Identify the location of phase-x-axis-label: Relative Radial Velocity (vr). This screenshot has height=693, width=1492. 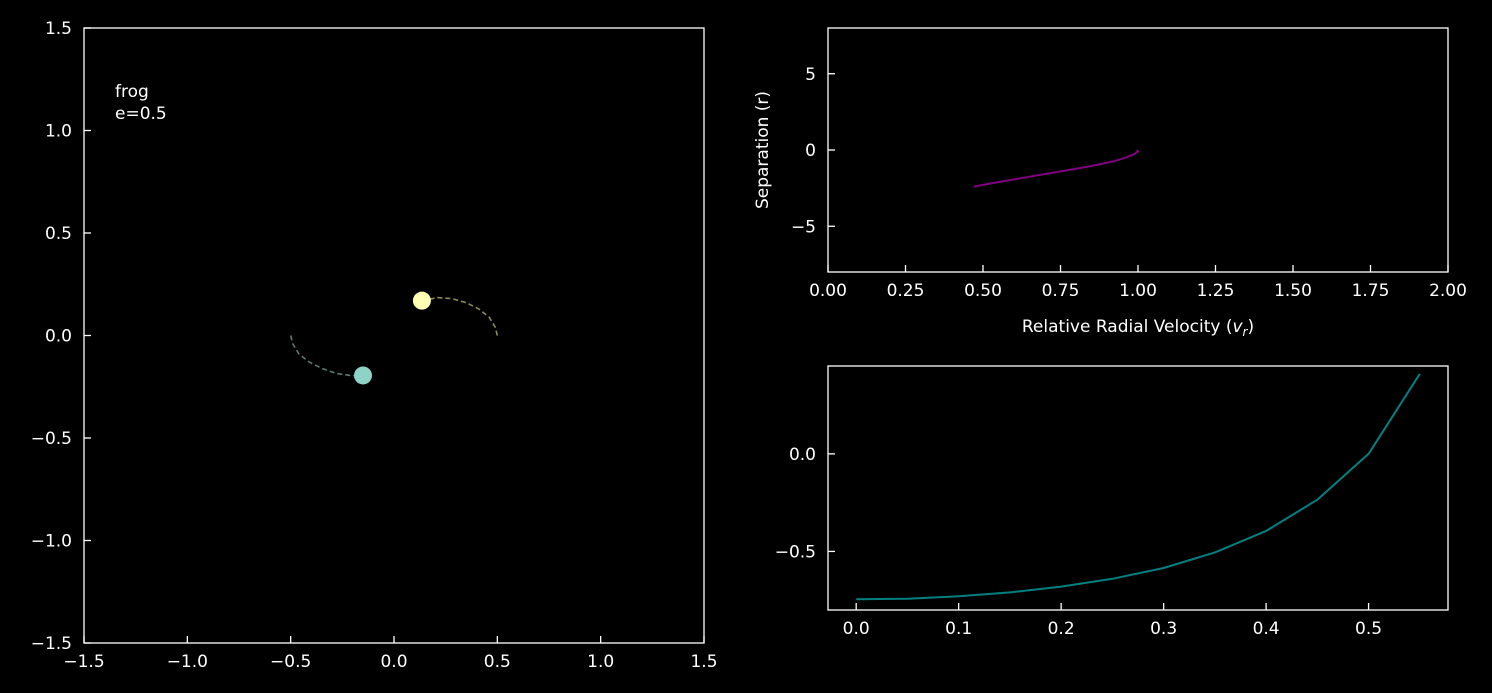
(1138, 328).